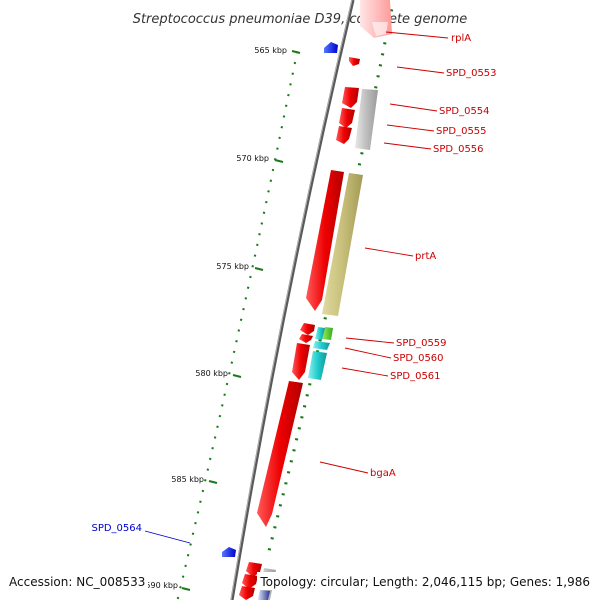 Image resolution: width=600 pixels, height=600 pixels. I want to click on footer-topology-bg, so click(427, 581).